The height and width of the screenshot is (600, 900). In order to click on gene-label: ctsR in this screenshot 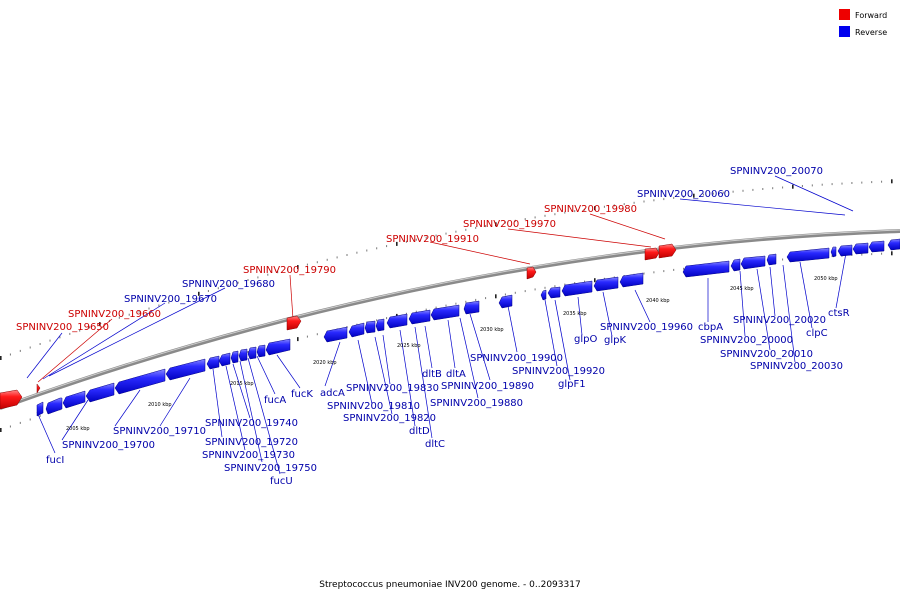, I will do `click(839, 313)`.